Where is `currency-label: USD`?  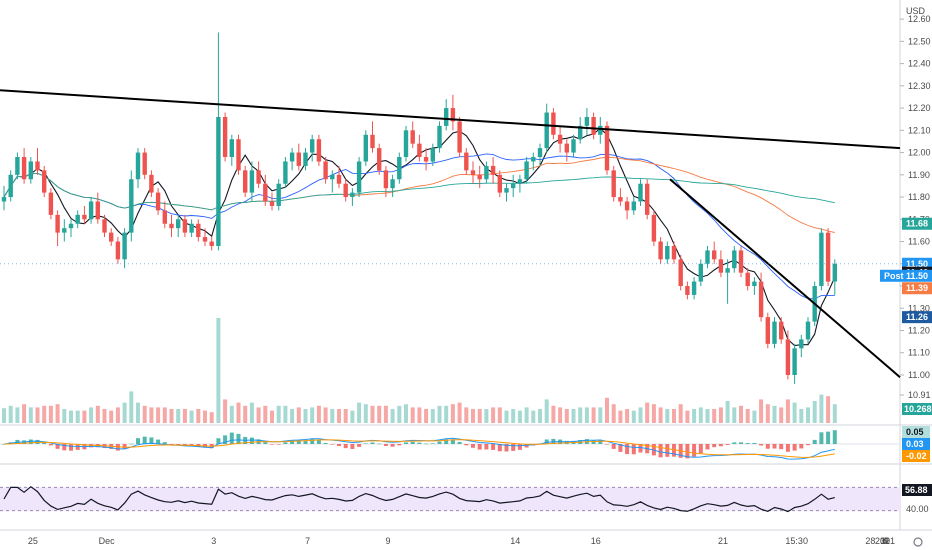 currency-label: USD is located at coordinates (916, 11).